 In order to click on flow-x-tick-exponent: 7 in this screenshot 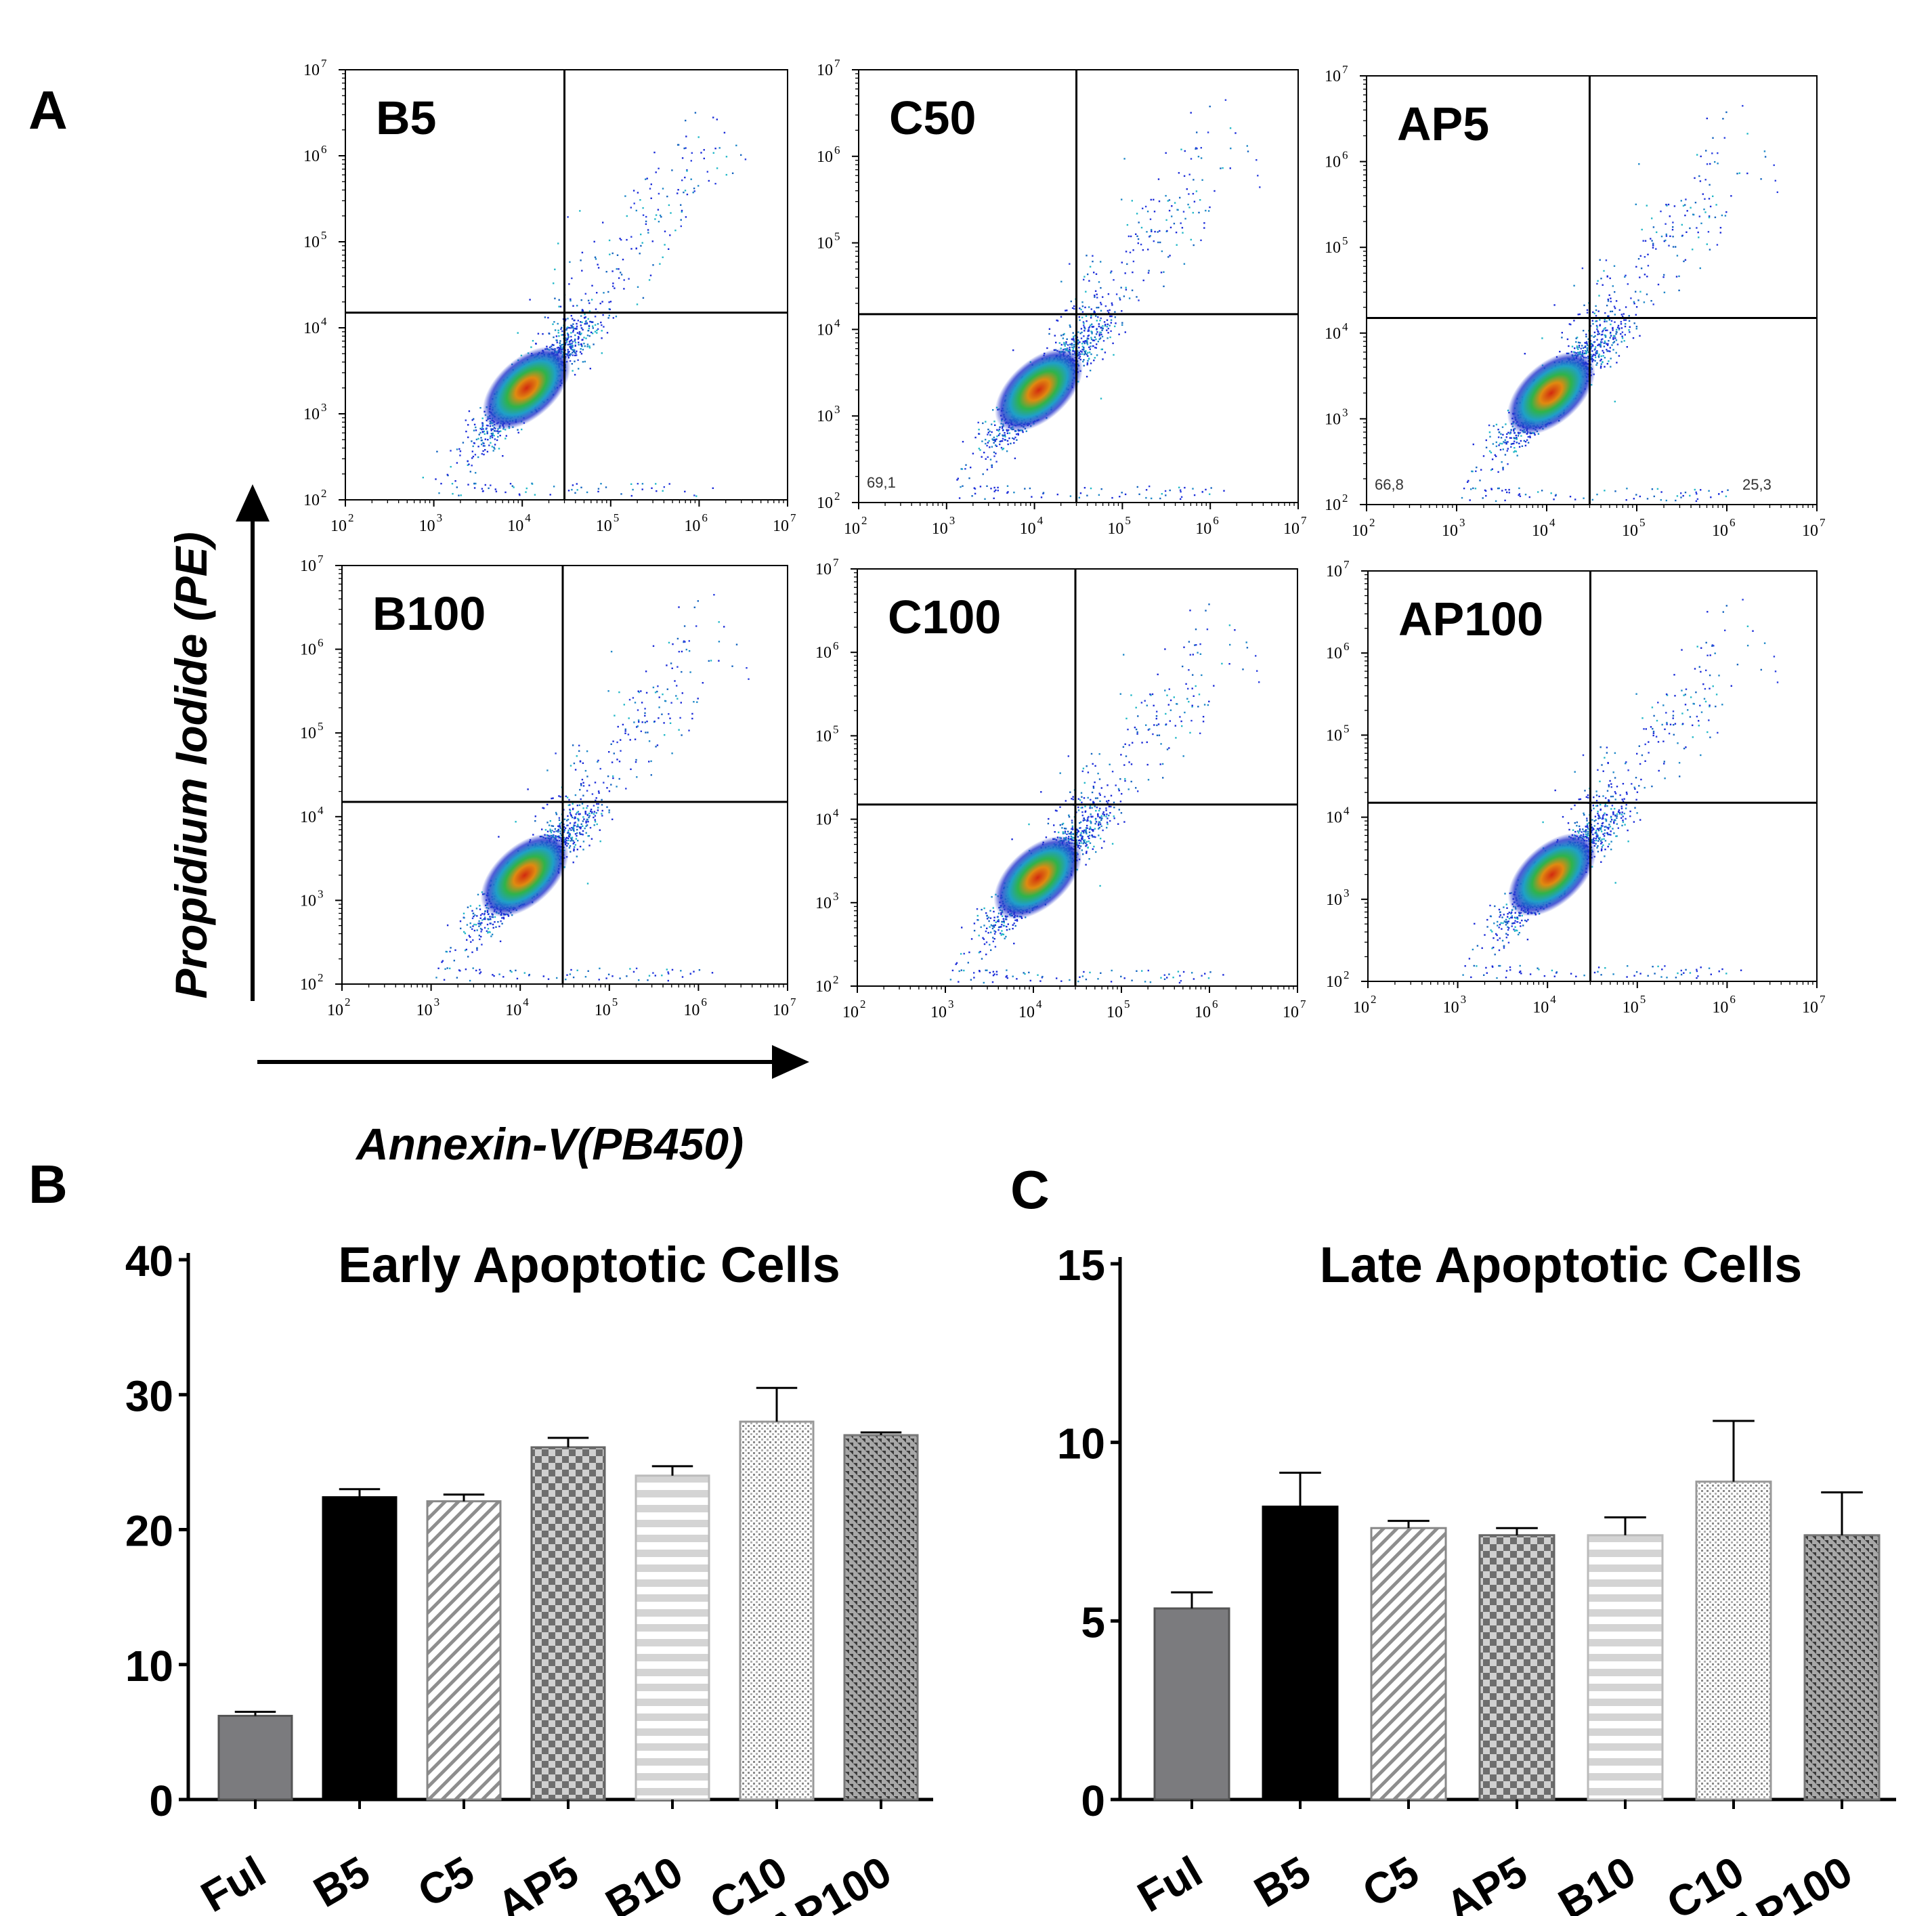, I will do `click(793, 517)`.